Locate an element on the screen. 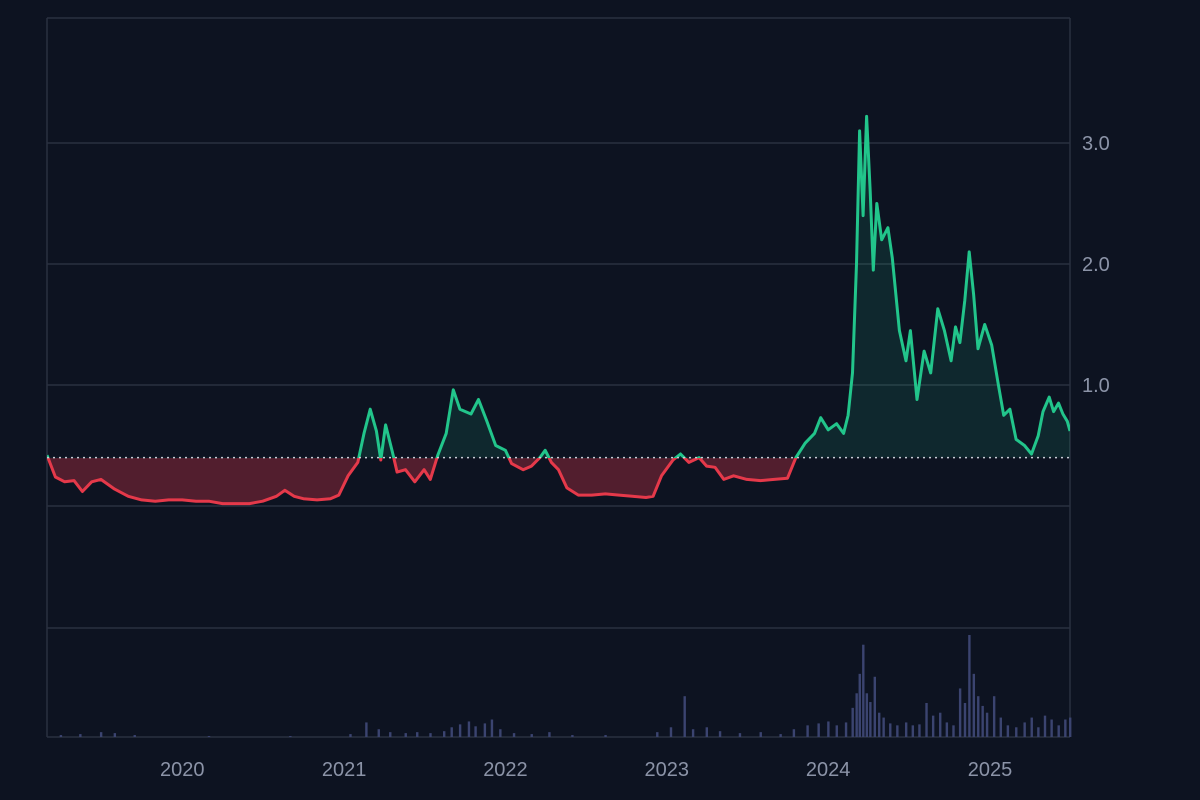 Image resolution: width=1200 pixels, height=800 pixels. x-tick-label: 2022 is located at coordinates (505, 770).